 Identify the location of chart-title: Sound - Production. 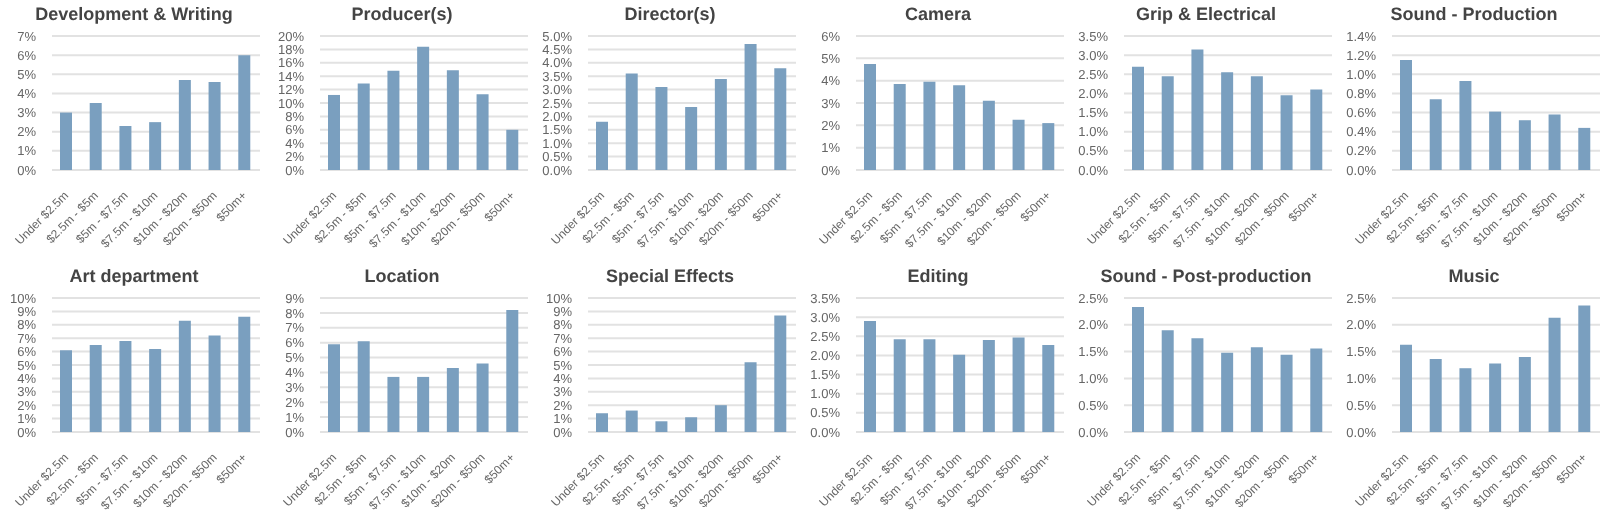
(1474, 15).